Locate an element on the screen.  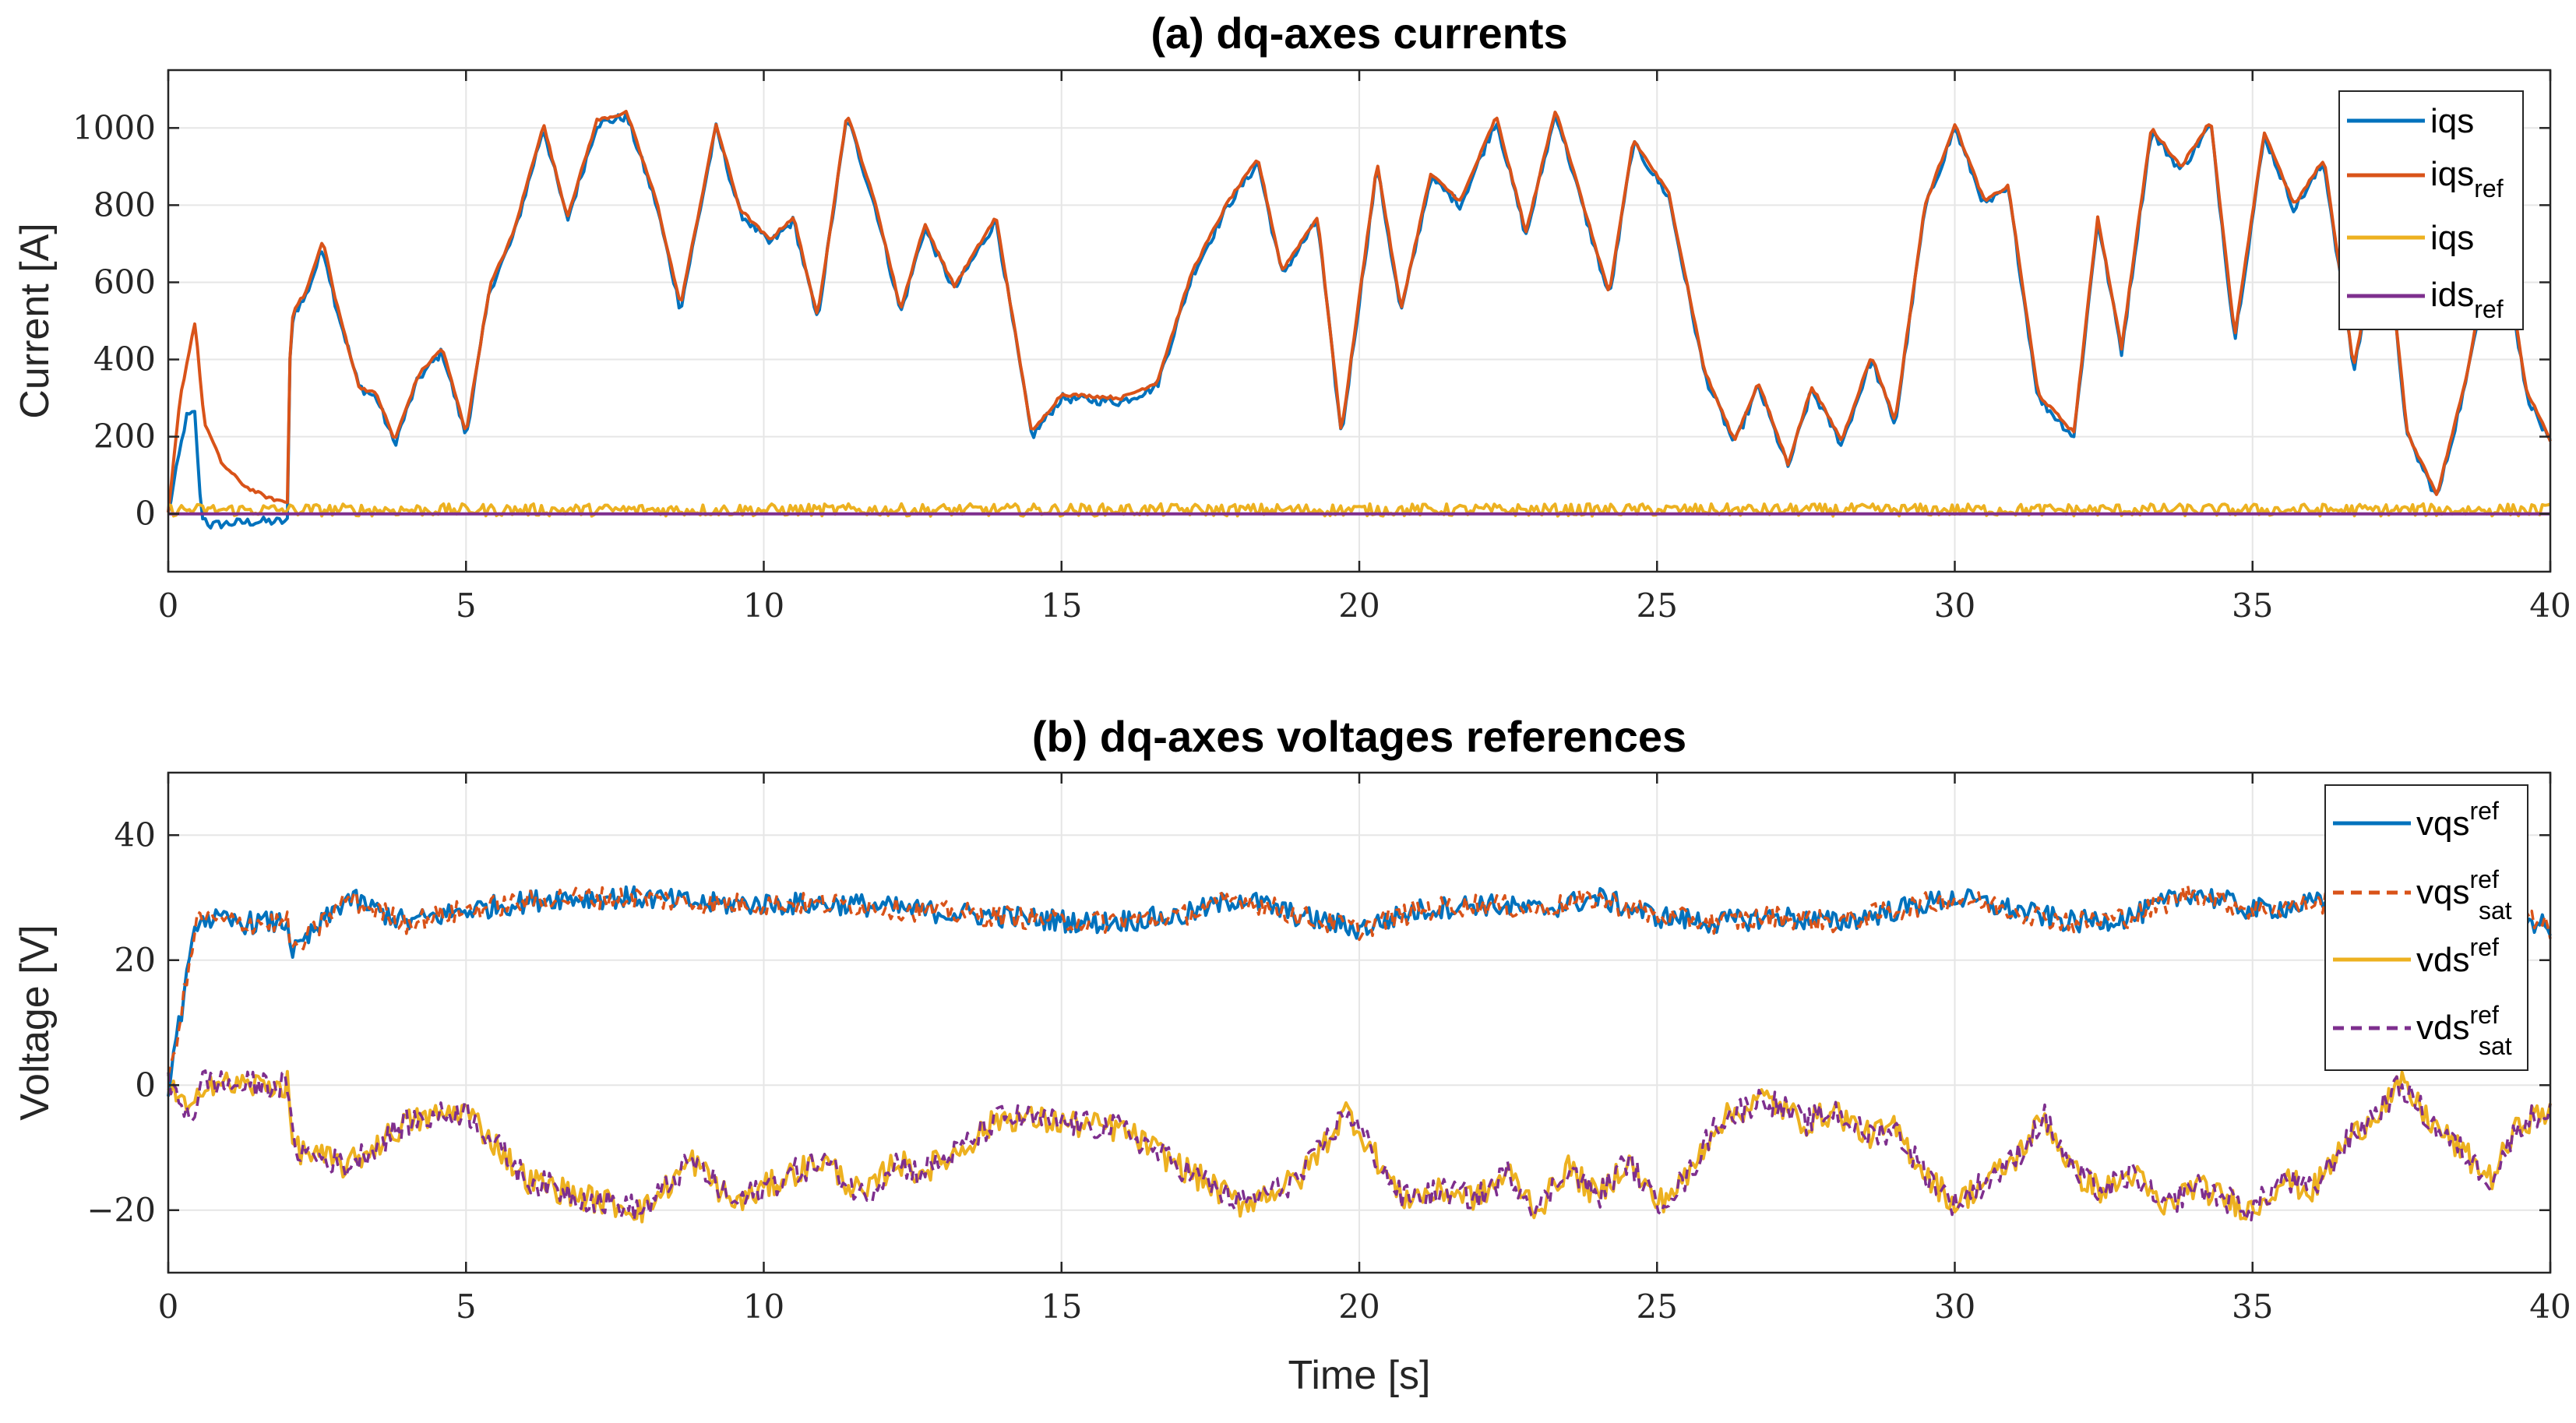
chart-a-legend-entry-ids-ref: idsref is located at coordinates (2425, 299).